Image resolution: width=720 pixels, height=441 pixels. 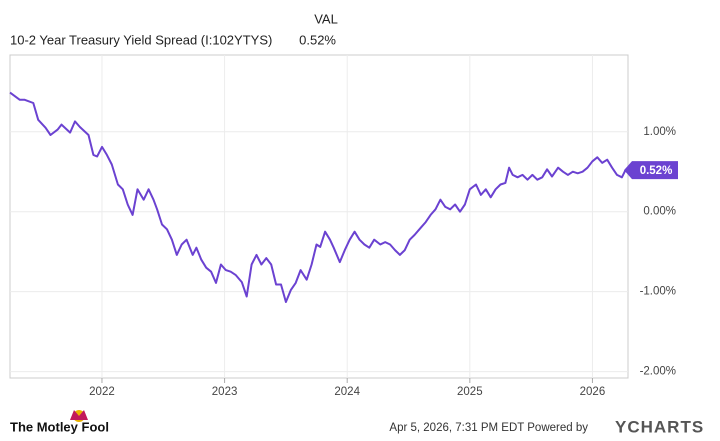 I want to click on x-tick-label: 2024, so click(x=347, y=392).